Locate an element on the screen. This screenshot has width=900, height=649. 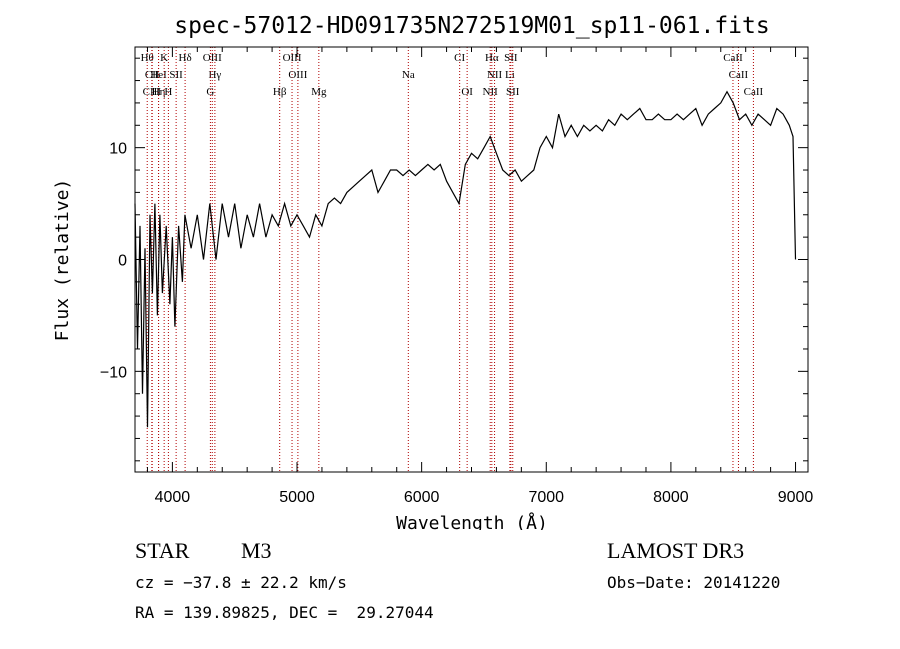
x-tick-label: 4000 is located at coordinates (173, 497).